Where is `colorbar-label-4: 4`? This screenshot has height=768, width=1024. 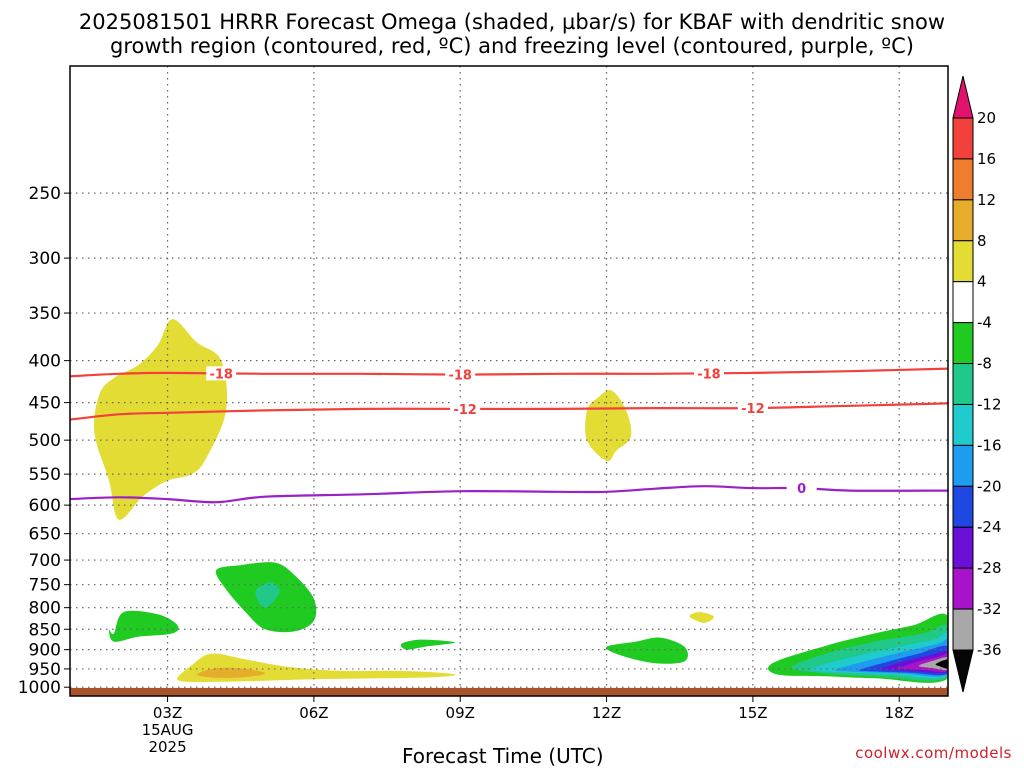
colorbar-label-4: 4 is located at coordinates (982, 282).